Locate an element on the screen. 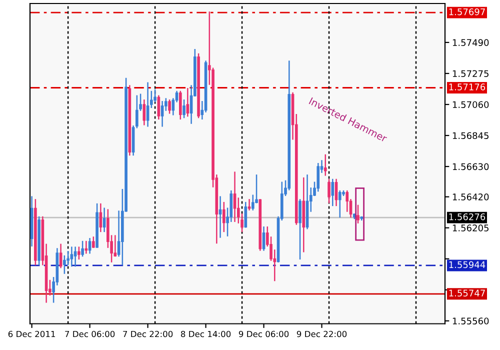 This screenshot has width=500, height=350. ref-line-label: 1.55747 is located at coordinates (467, 293).